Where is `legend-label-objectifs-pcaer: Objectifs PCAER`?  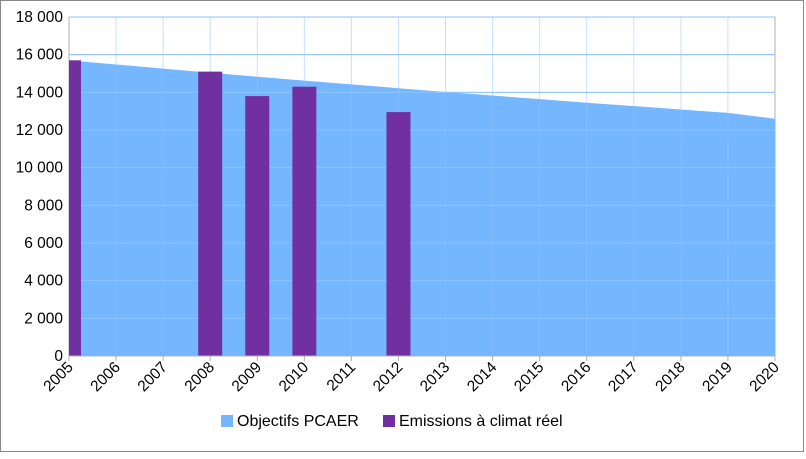
legend-label-objectifs-pcaer: Objectifs PCAER is located at coordinates (298, 421).